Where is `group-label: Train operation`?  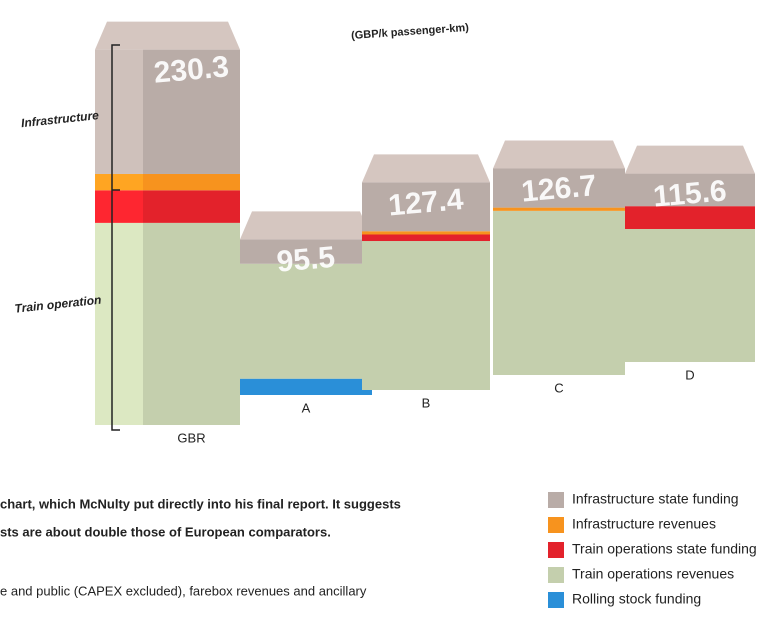
group-label: Train operation is located at coordinates (58, 304).